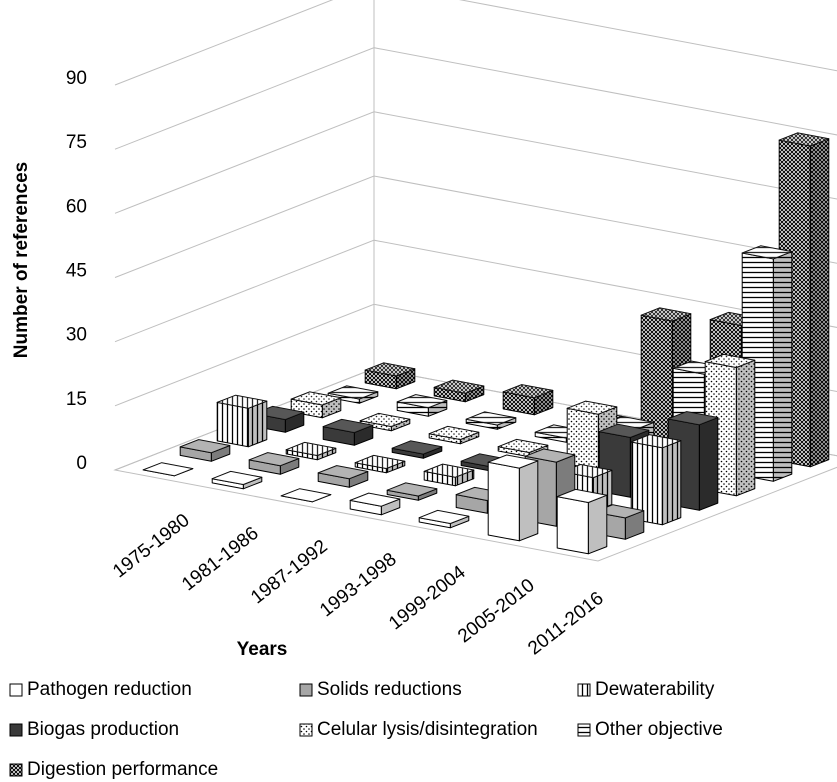 The height and width of the screenshot is (782, 837). I want to click on y-axis-title: Number of references, so click(21, 260).